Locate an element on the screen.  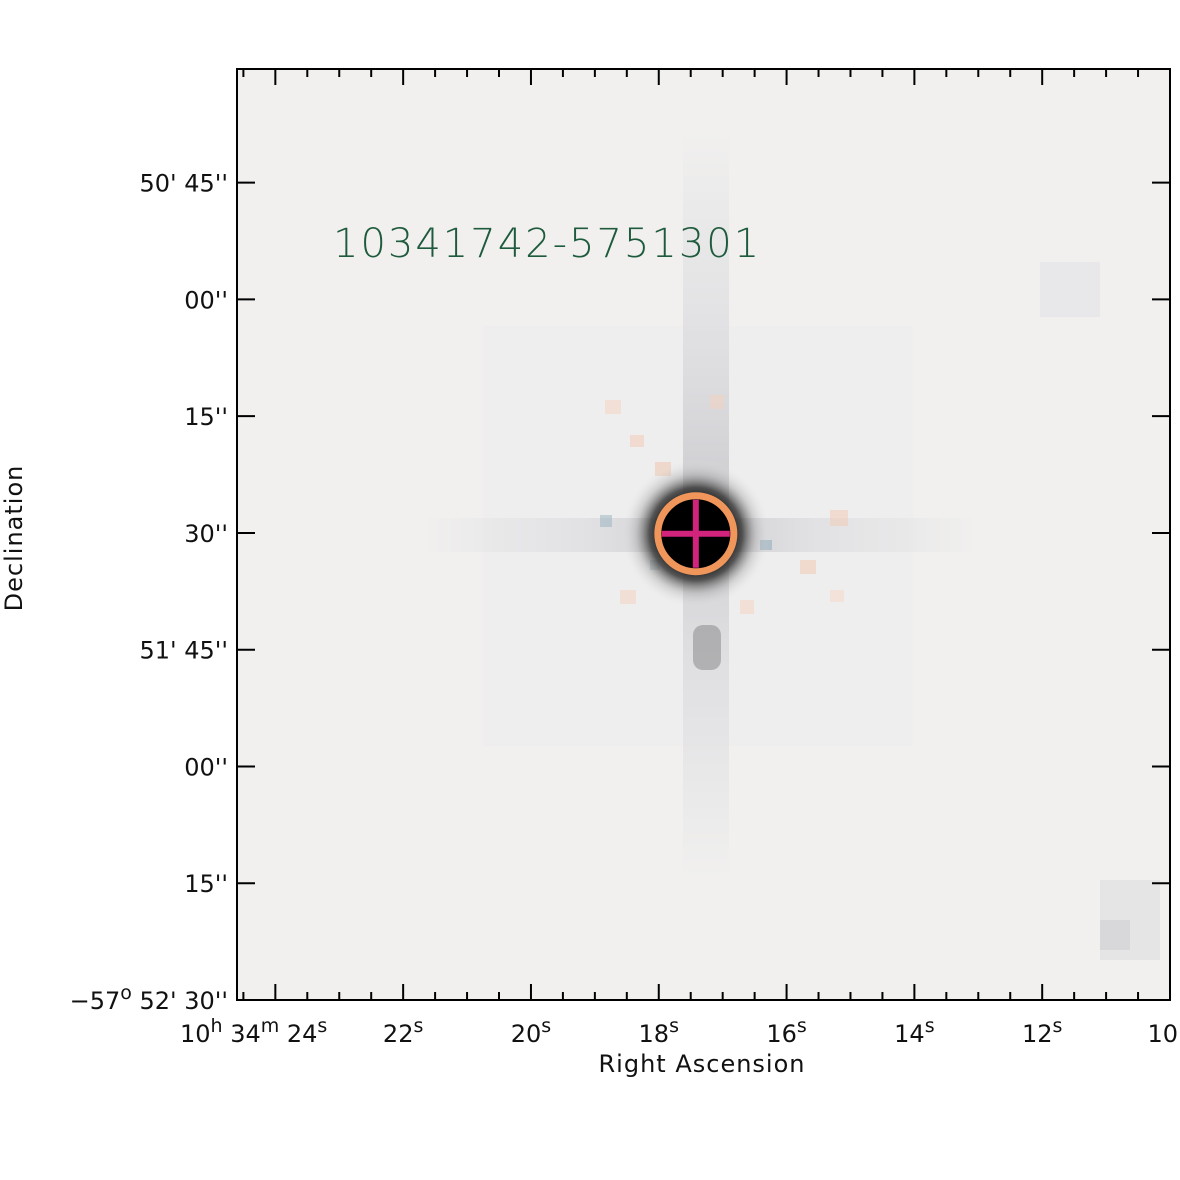
x-tick-label: 14s is located at coordinates (914, 1031).